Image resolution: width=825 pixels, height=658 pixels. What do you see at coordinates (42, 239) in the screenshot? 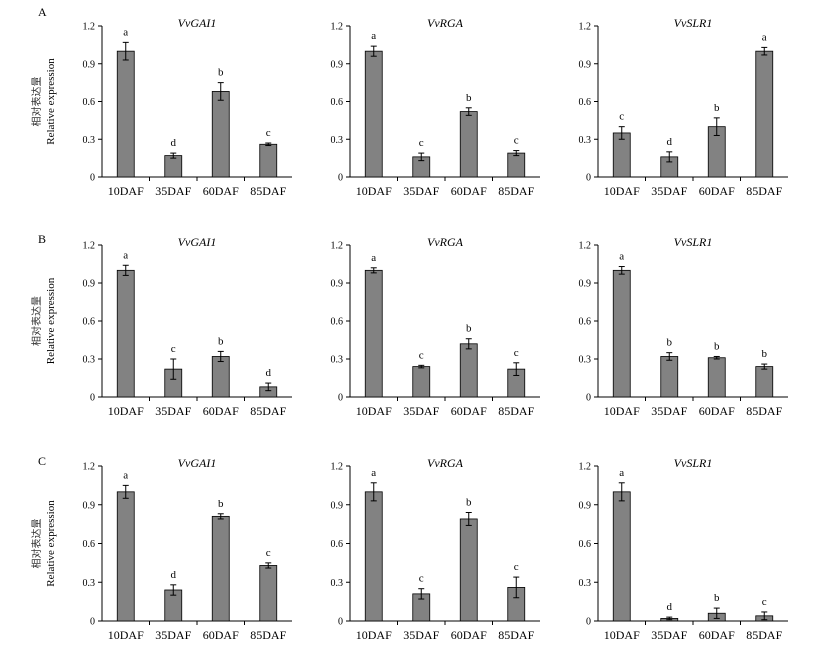
I see `panel-label-B: B` at bounding box center [42, 239].